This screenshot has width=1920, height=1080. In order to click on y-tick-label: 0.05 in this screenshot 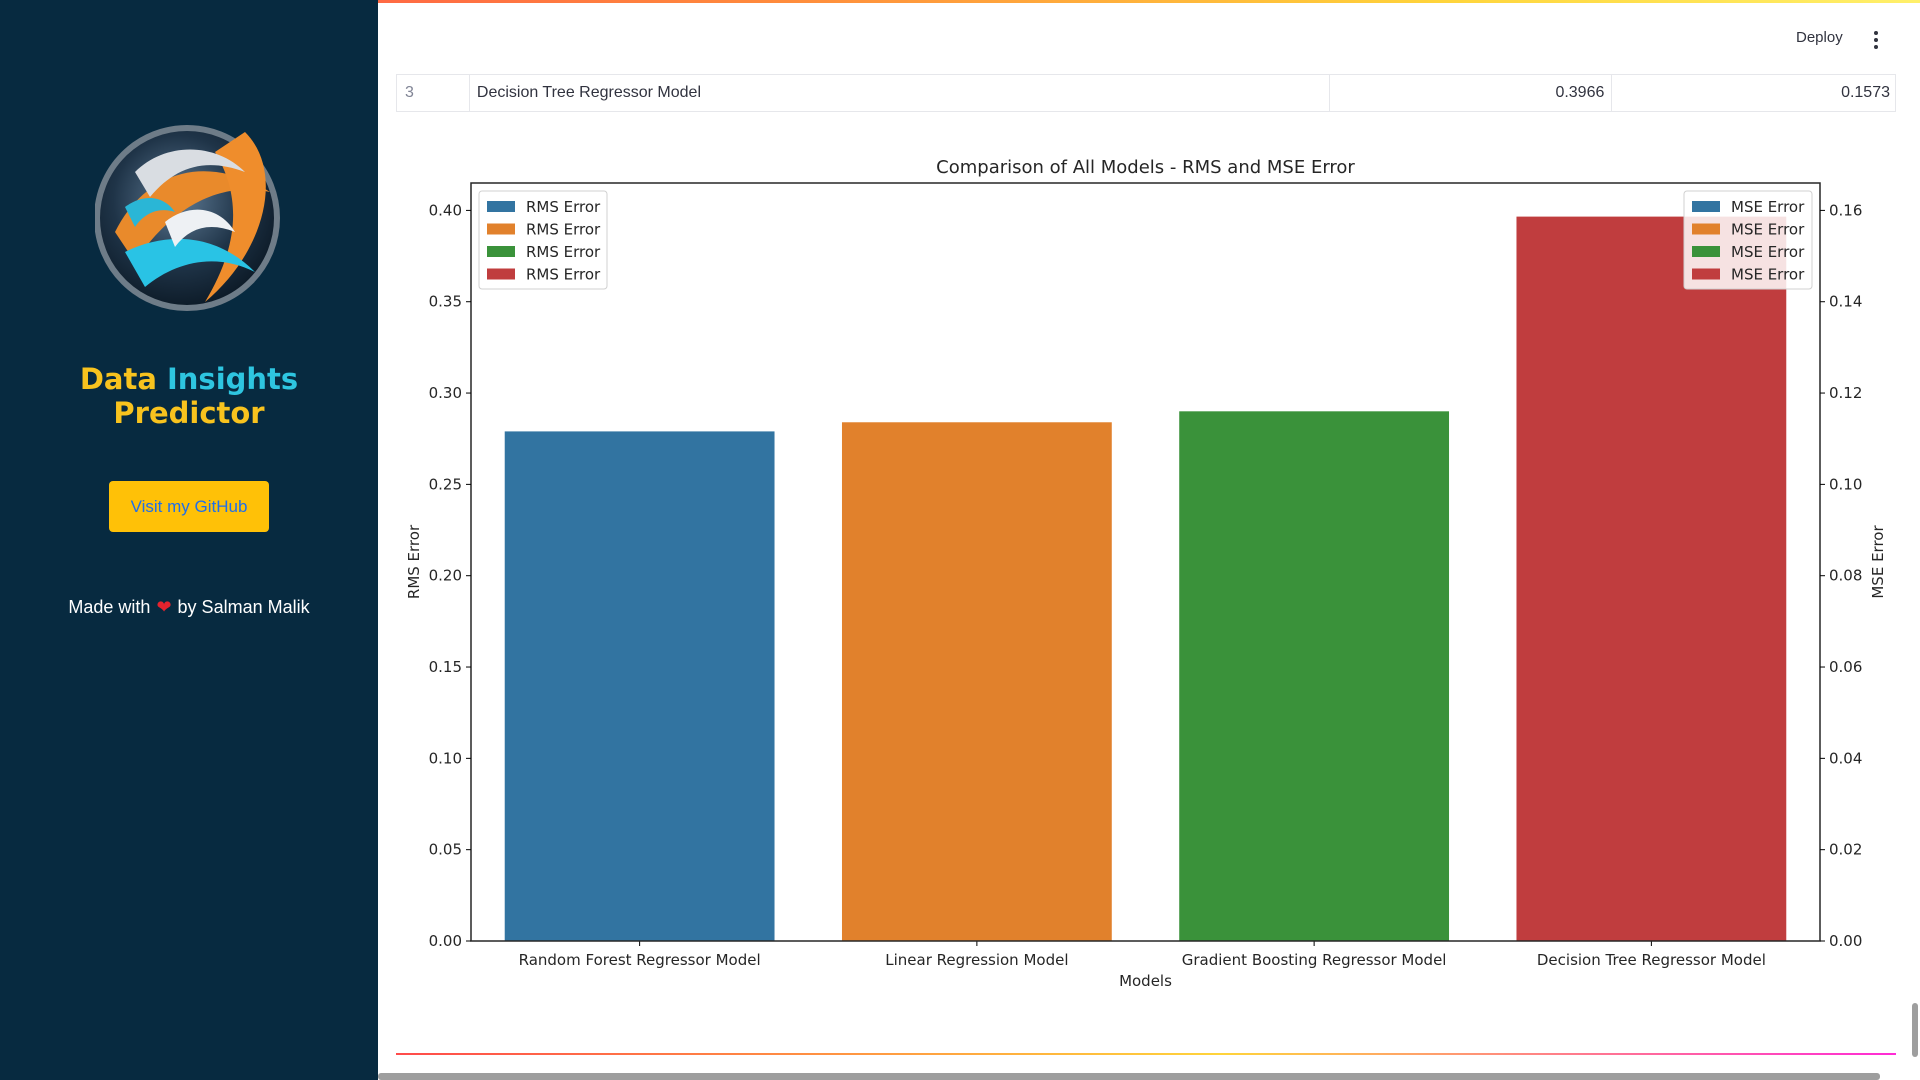, I will do `click(445, 850)`.